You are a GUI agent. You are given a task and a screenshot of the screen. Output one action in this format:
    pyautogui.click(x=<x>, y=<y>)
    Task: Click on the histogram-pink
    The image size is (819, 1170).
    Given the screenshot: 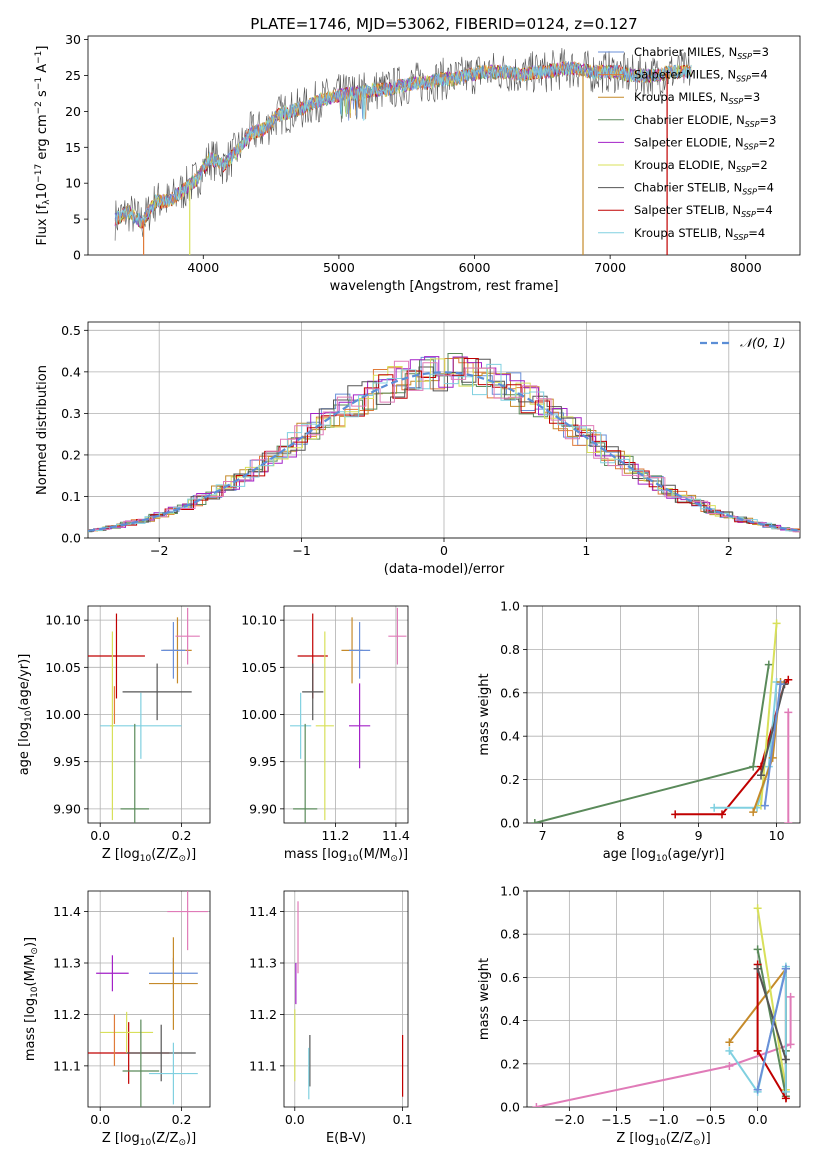 What is the action you would take?
    pyautogui.click(x=444, y=446)
    